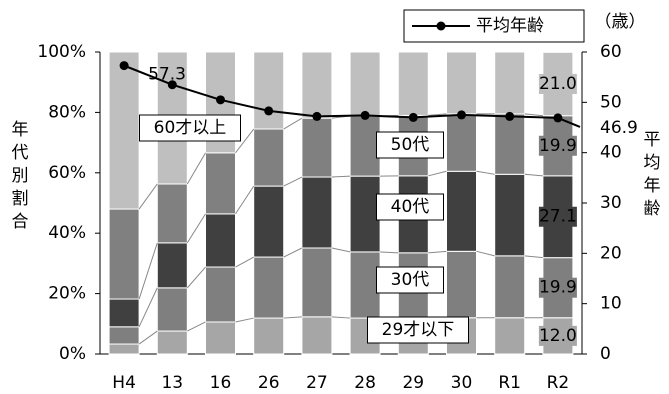 Image resolution: width=669 pixels, height=394 pixels. What do you see at coordinates (558, 383) in the screenshot?
I see `x-tick-label: R2` at bounding box center [558, 383].